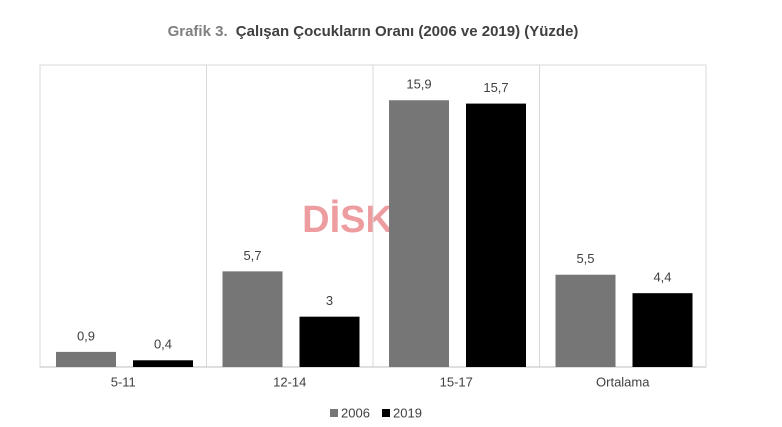  I want to click on value-label: 5,7, so click(252, 255).